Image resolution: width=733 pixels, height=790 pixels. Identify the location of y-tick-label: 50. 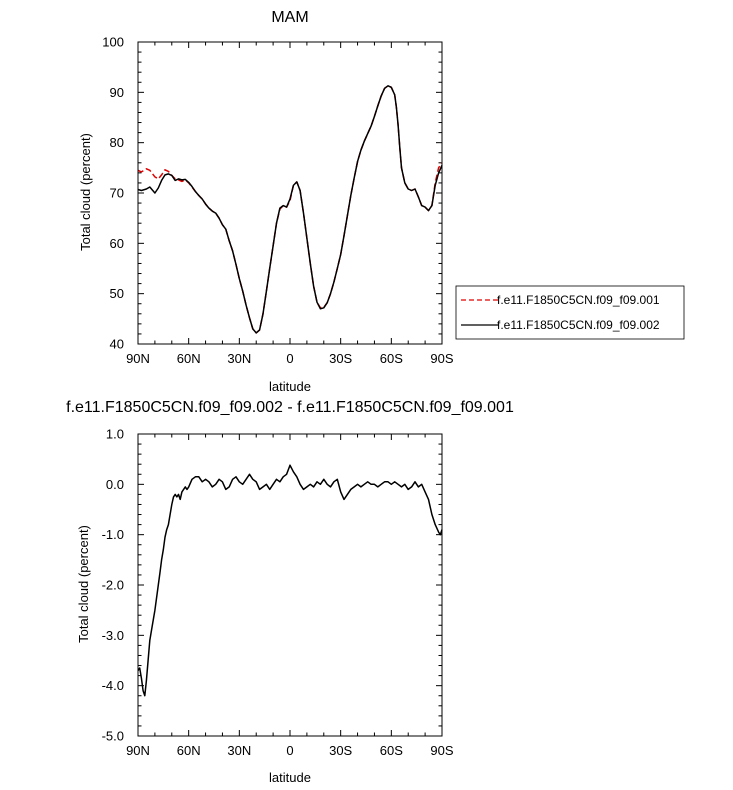
(117, 293).